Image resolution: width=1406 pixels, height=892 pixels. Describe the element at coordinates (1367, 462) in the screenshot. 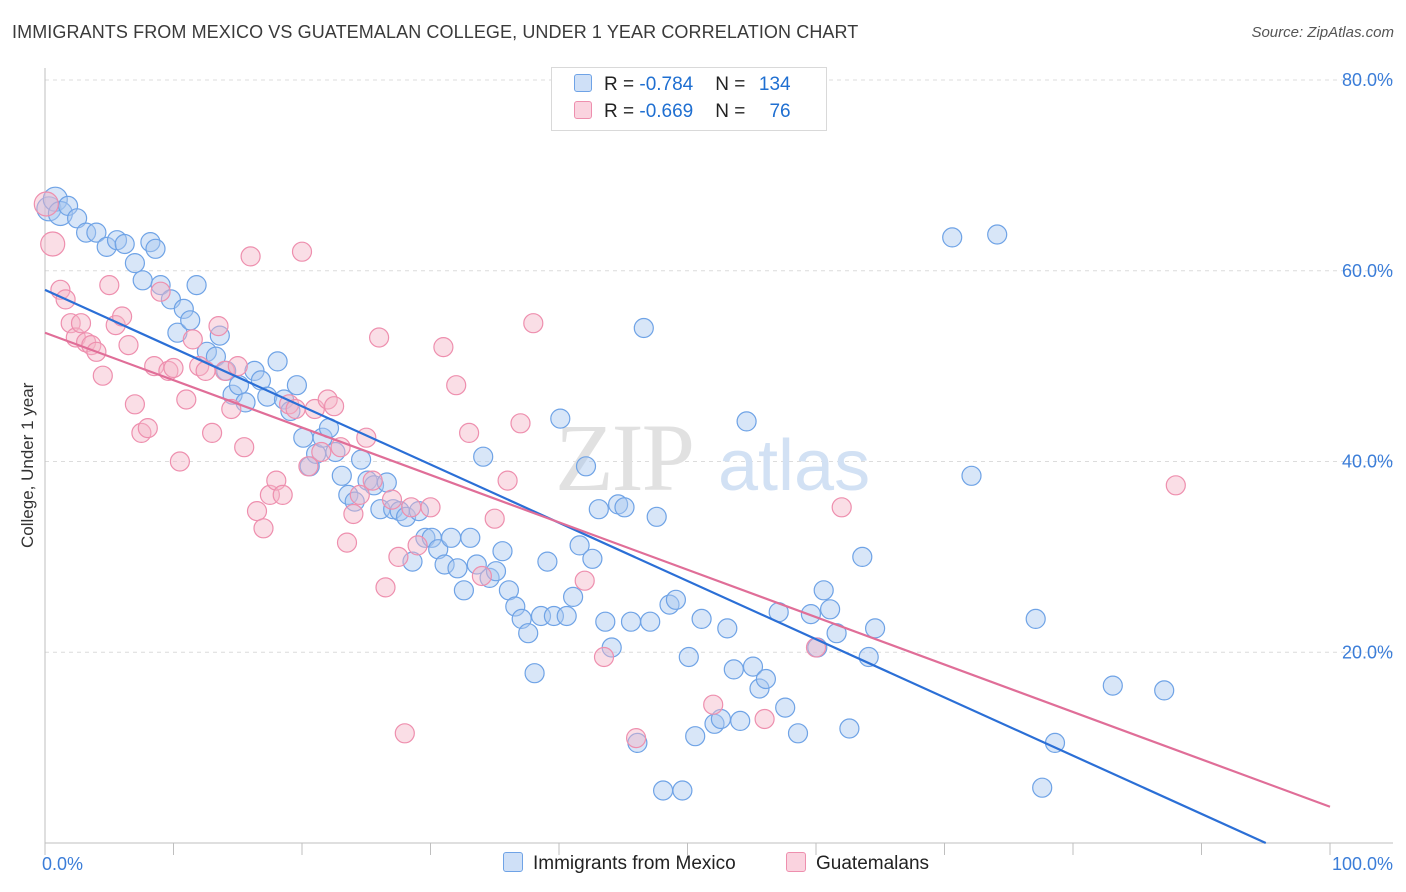

I see `y-tick-label: 40.0%` at that location.